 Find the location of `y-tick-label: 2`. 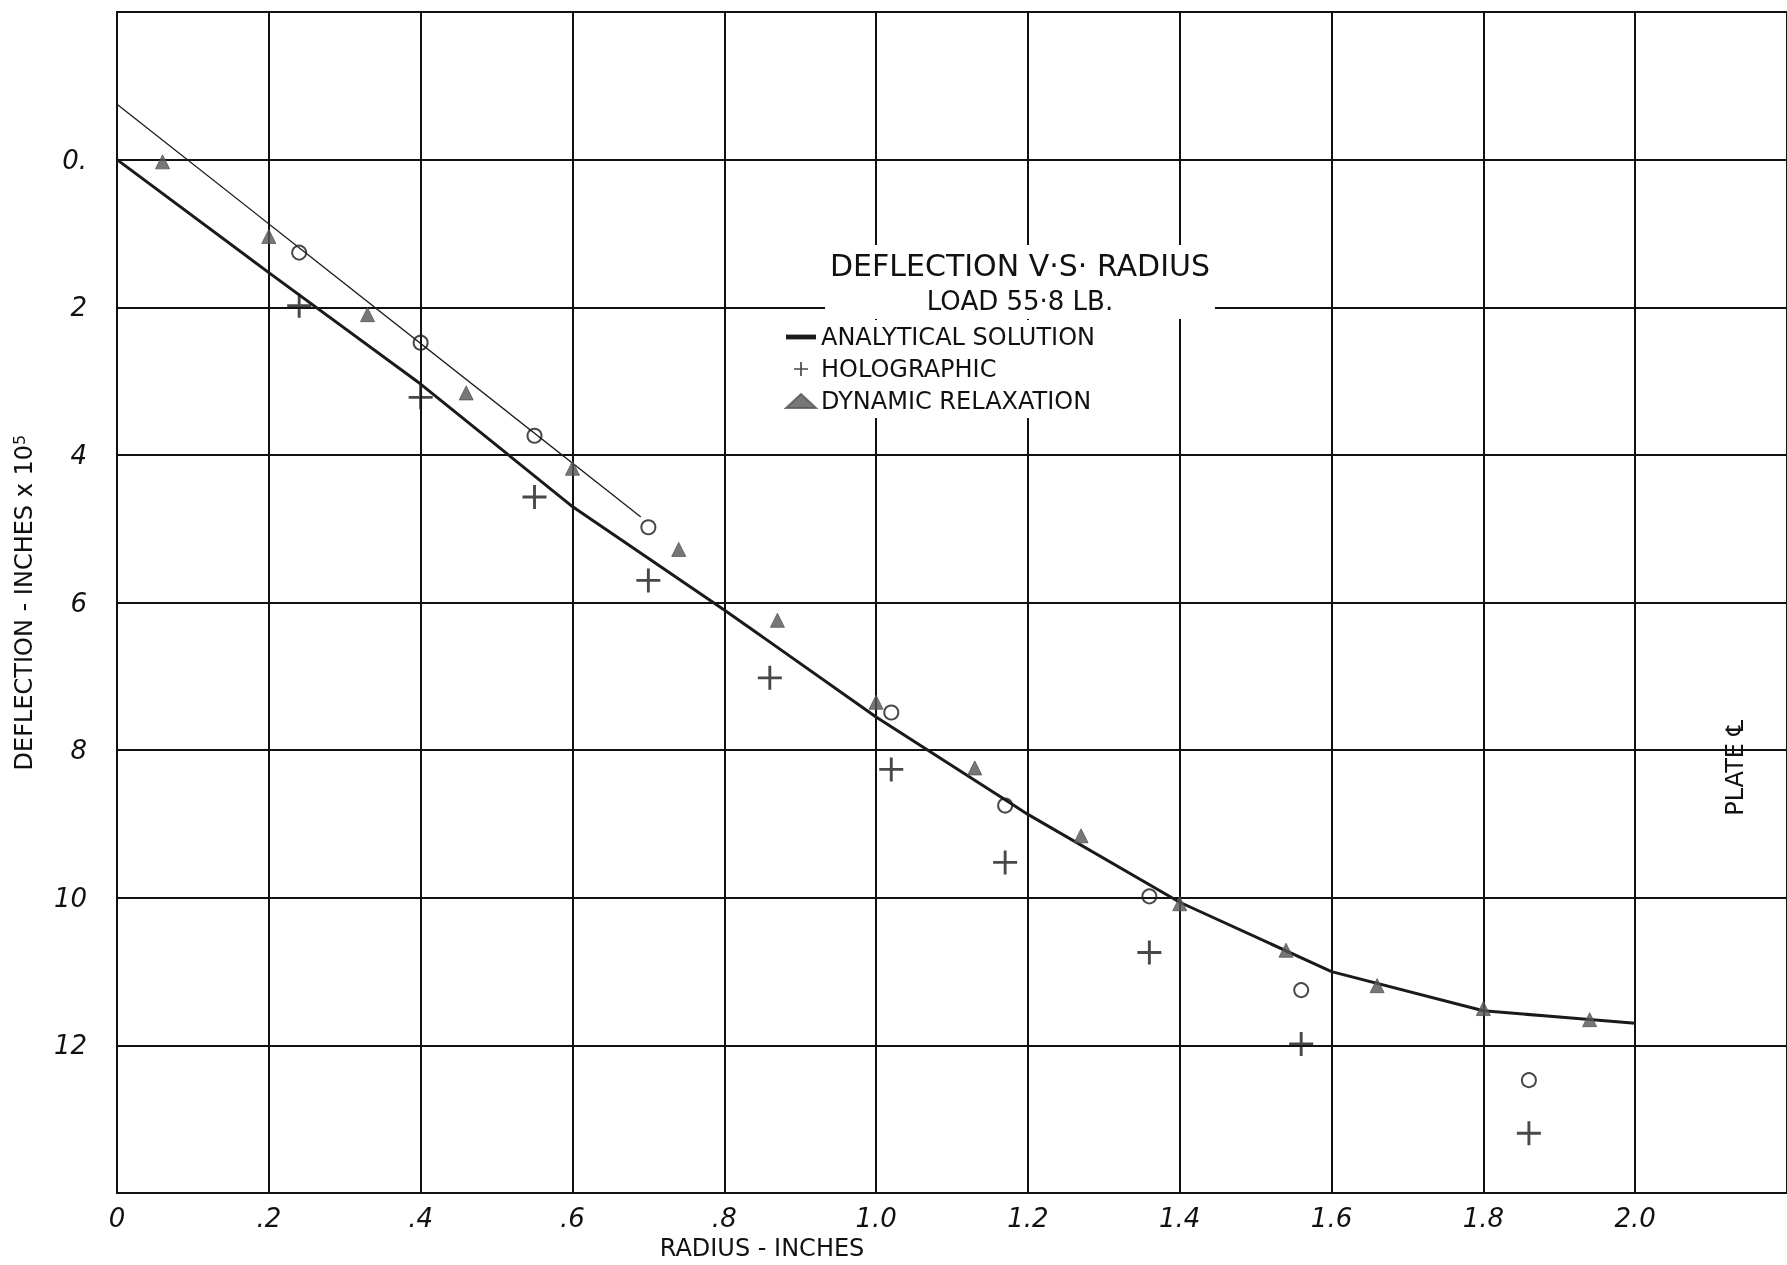

y-tick-label: 2 is located at coordinates (78, 307).